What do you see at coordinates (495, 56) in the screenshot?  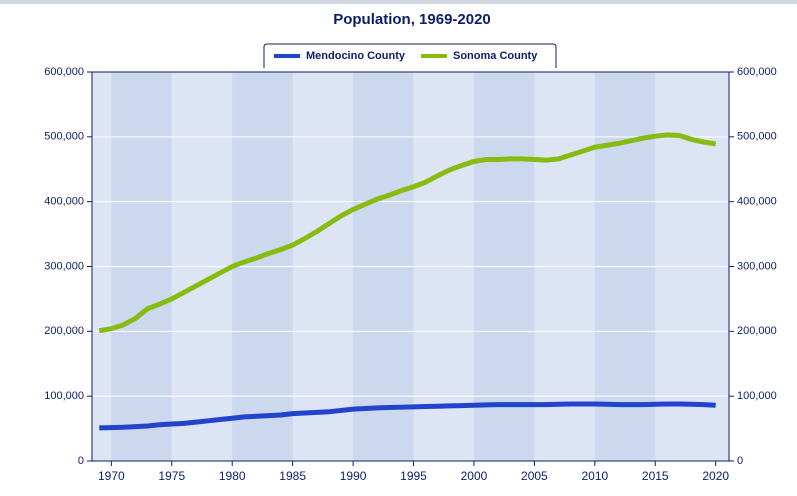 I see `legend-label: Sonoma County` at bounding box center [495, 56].